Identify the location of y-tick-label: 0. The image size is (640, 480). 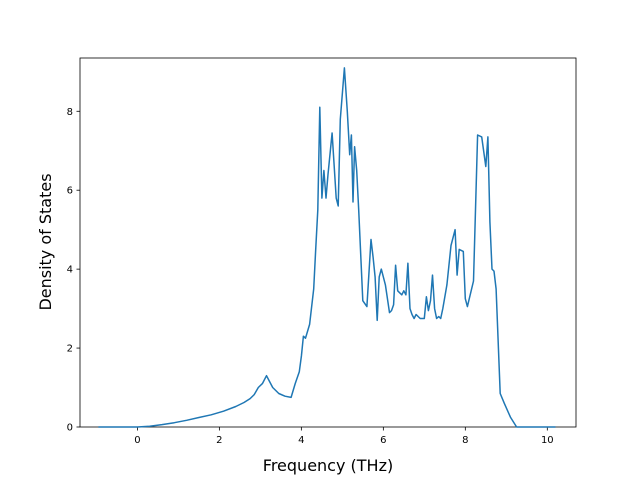
(70, 428).